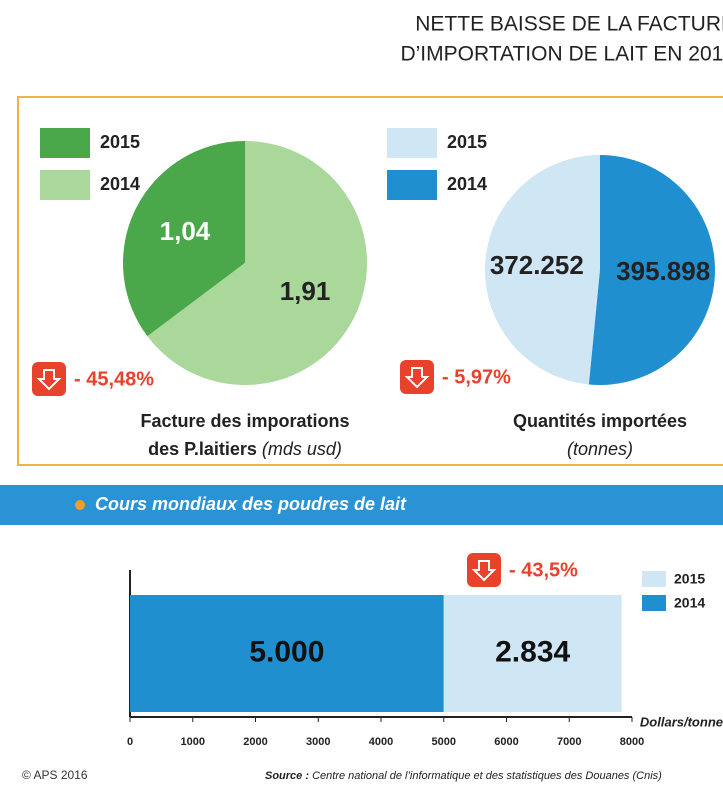  What do you see at coordinates (305, 291) in the screenshot?
I see `value-label: 1,91` at bounding box center [305, 291].